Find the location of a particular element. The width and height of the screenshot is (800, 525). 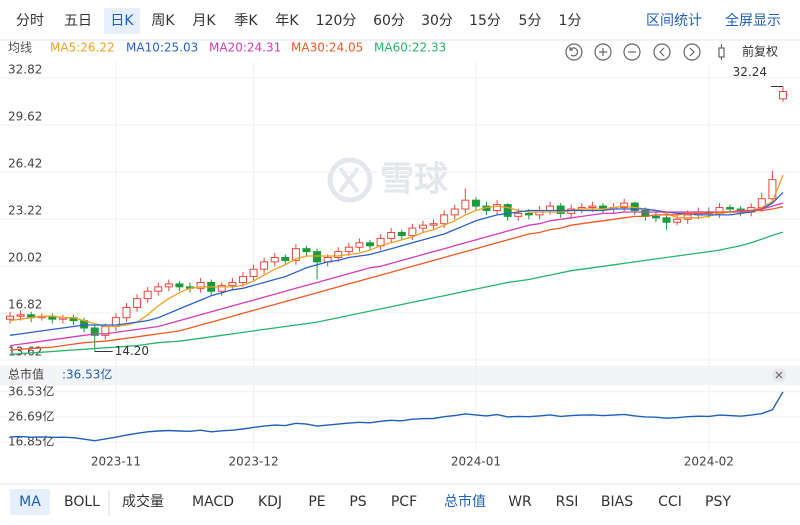

adjust-selector: 前复权 is located at coordinates (760, 51).